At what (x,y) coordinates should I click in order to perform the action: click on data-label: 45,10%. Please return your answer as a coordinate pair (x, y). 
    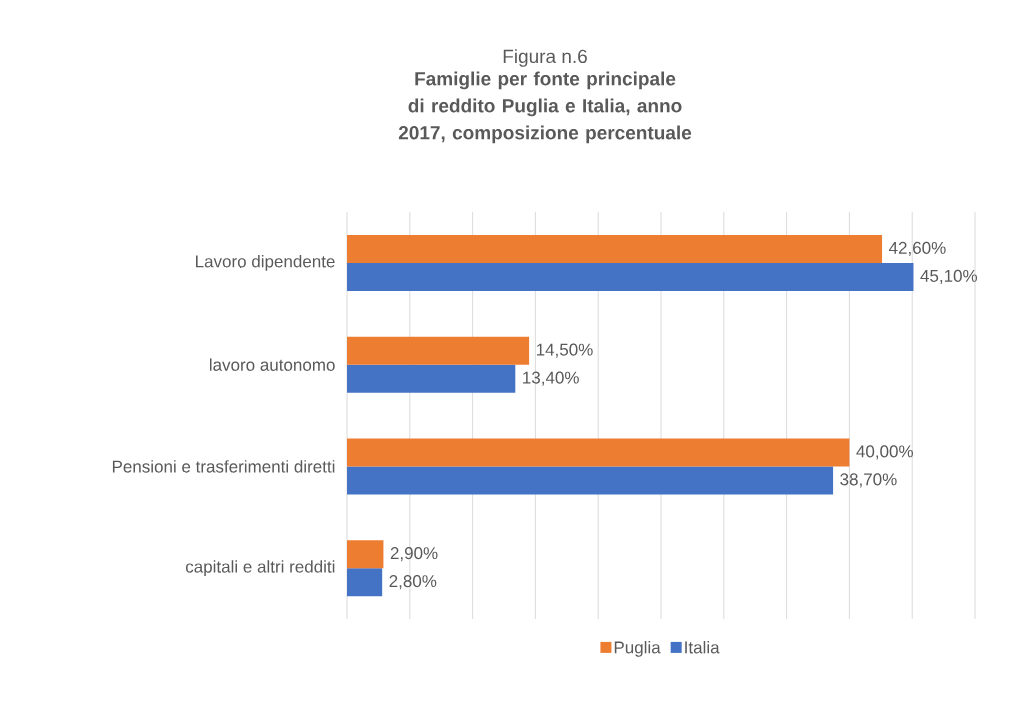
    Looking at the image, I should click on (949, 276).